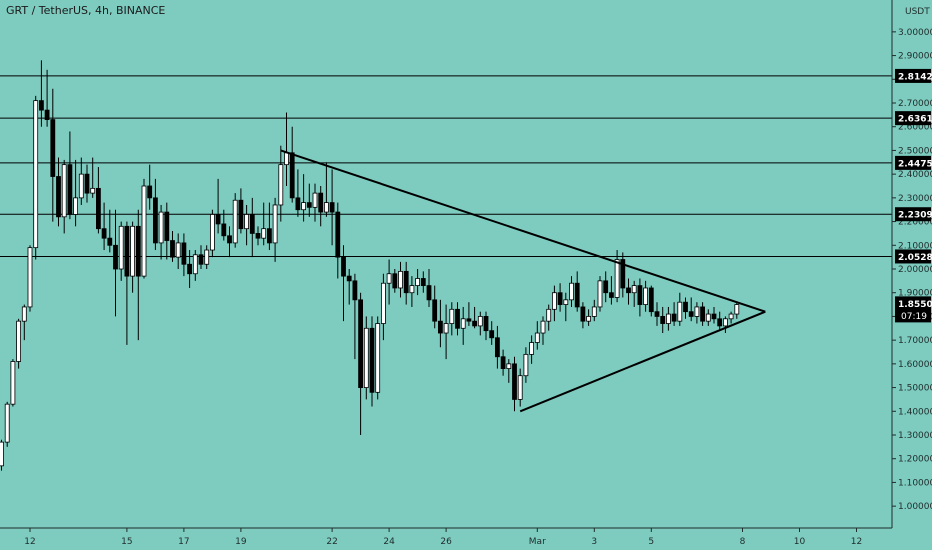  Describe the element at coordinates (594, 542) in the screenshot. I see `x-tick-label: 3` at that location.